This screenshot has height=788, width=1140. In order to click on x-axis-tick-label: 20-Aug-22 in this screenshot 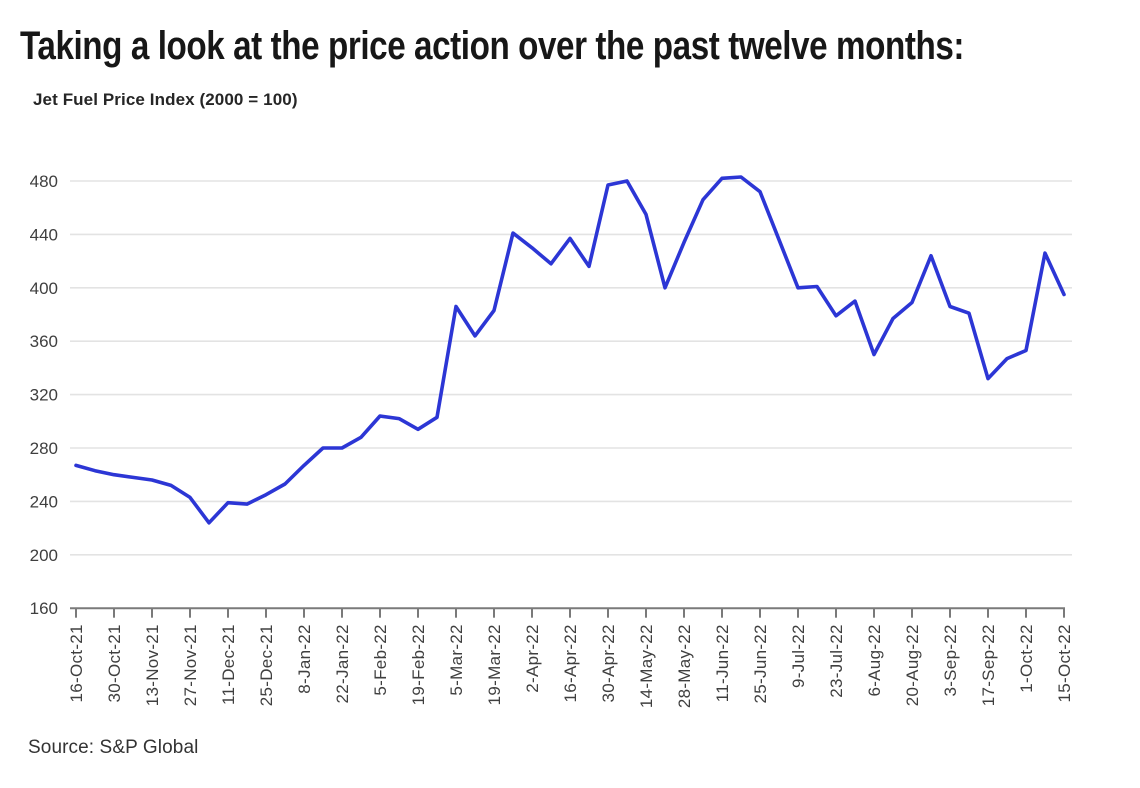, I will do `click(912, 665)`.